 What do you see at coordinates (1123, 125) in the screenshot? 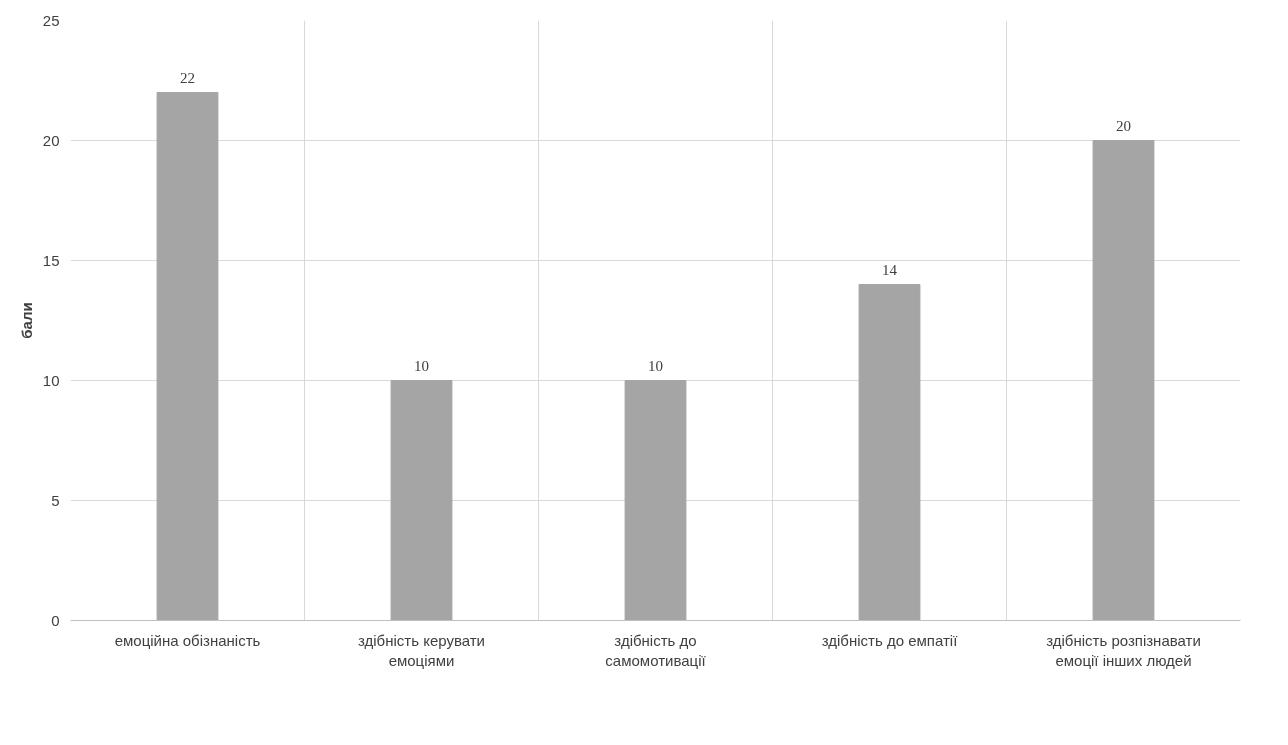
I see `data-label: 20` at bounding box center [1123, 125].